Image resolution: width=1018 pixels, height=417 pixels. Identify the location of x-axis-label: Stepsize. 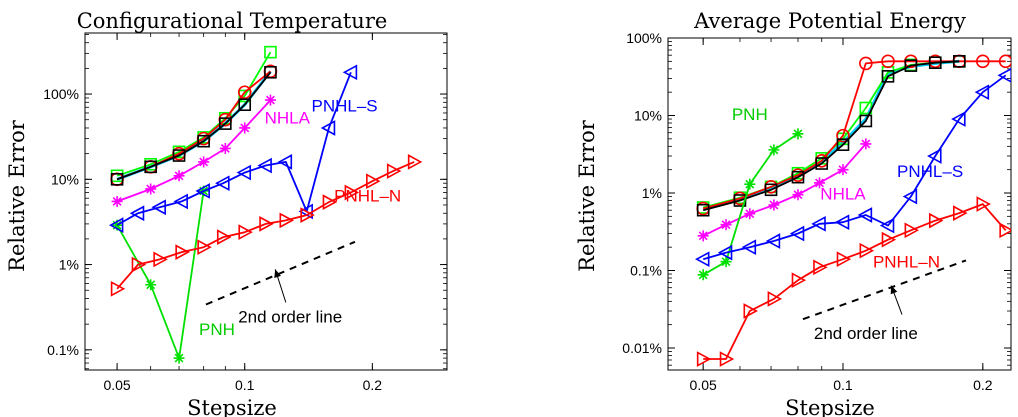
(830, 406).